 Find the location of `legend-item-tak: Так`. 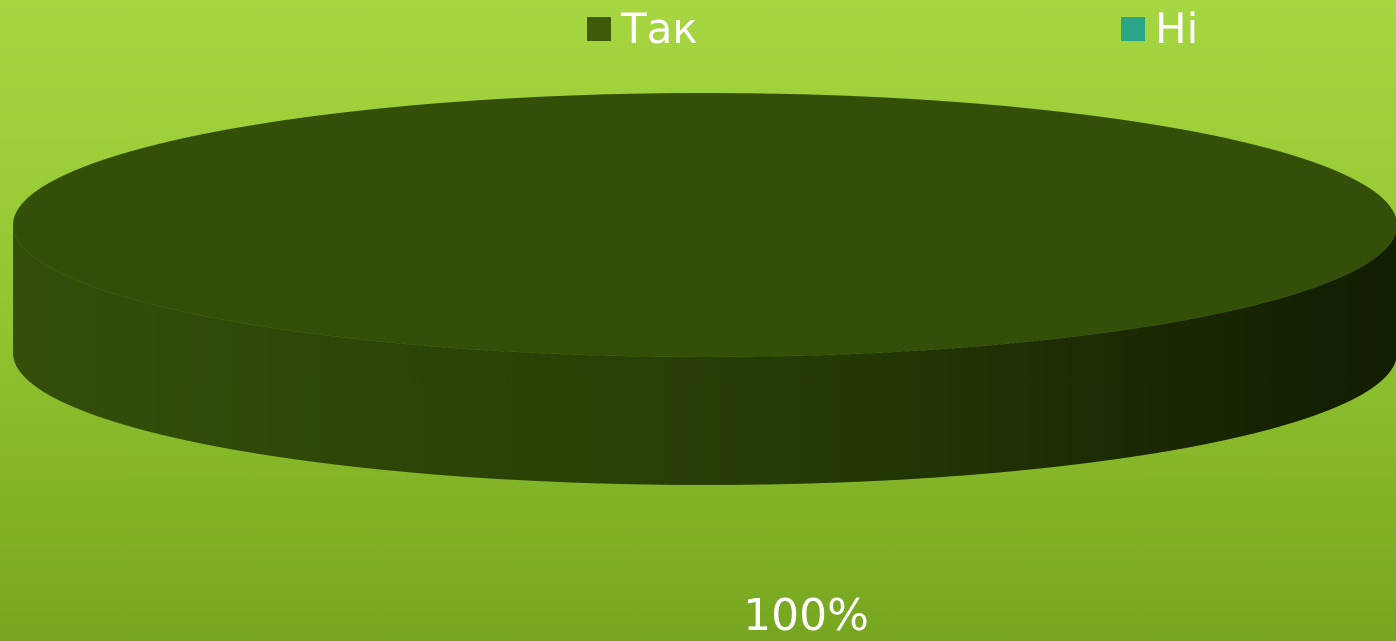

legend-item-tak: Так is located at coordinates (642, 29).